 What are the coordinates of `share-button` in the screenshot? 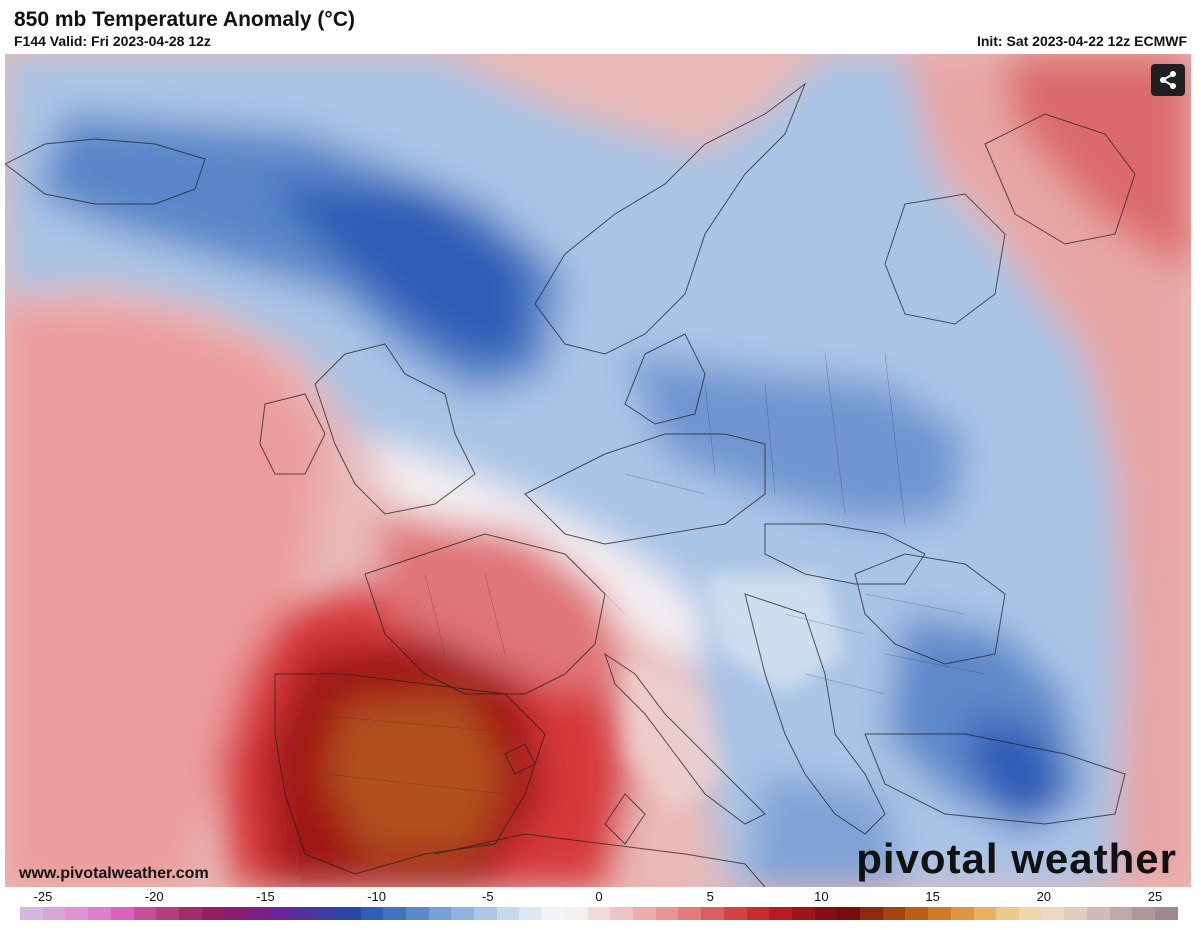 It's located at (1168, 80).